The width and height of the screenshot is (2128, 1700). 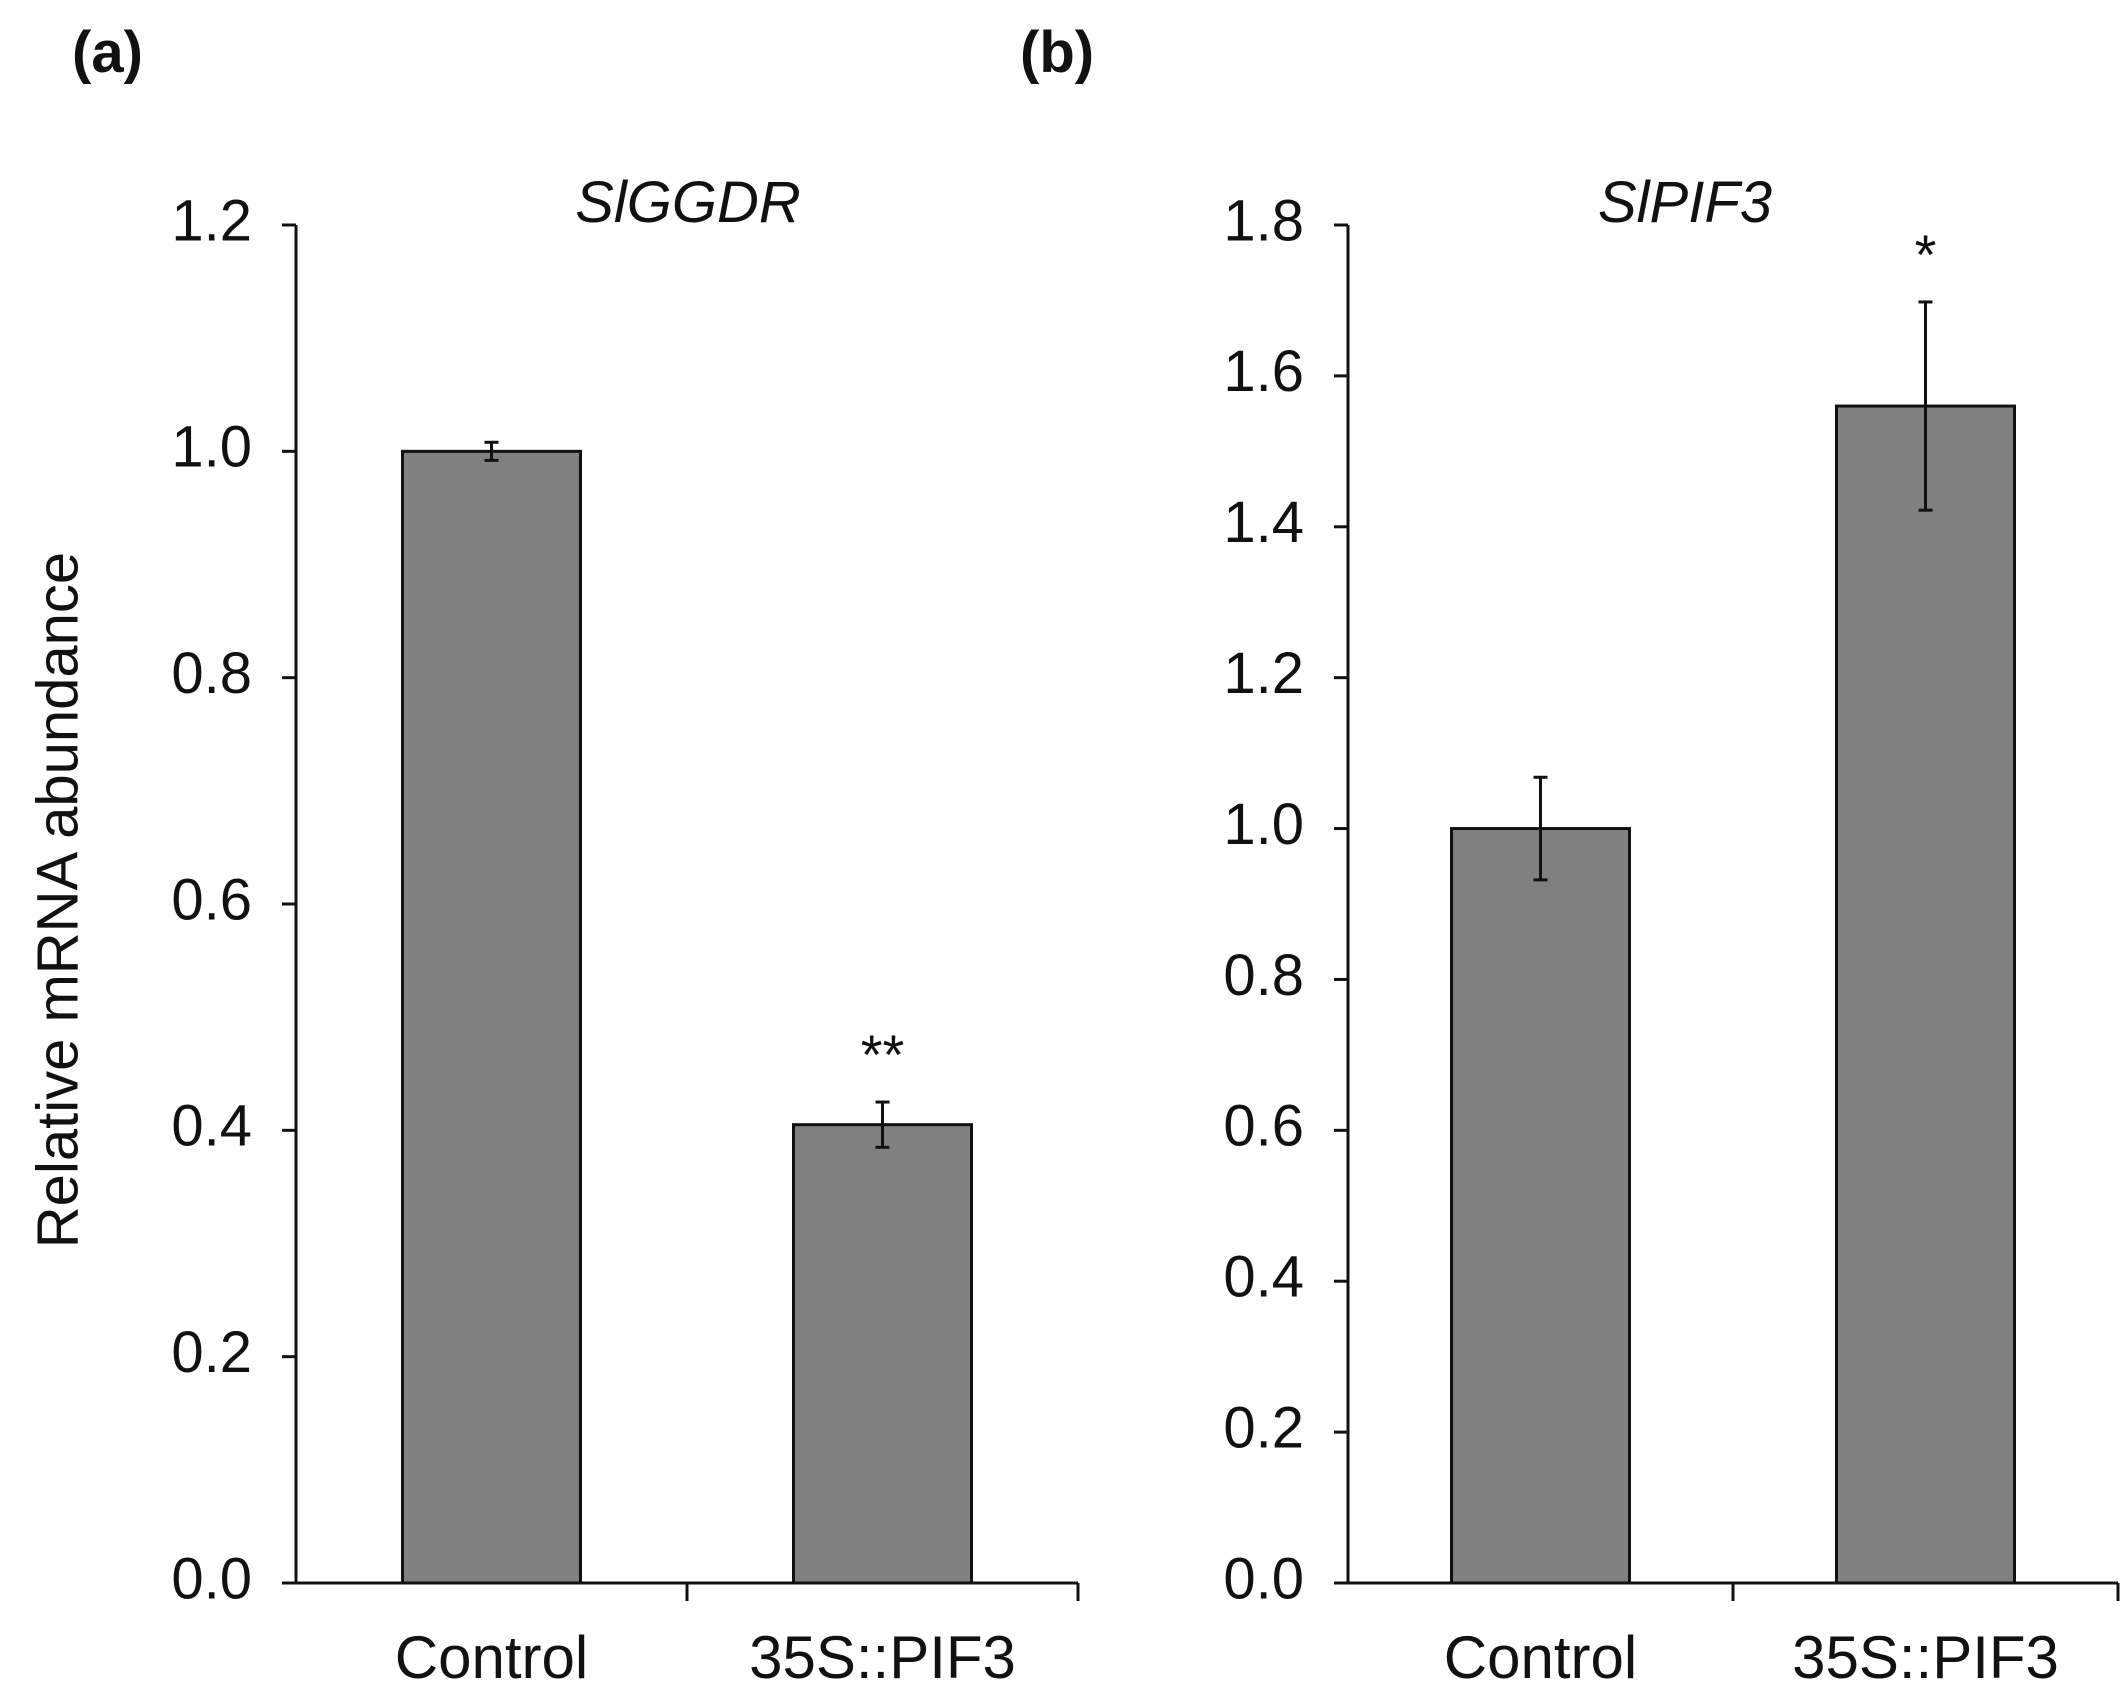 I want to click on panel-b-y-tick-label: 0.8, so click(x=1263, y=975).